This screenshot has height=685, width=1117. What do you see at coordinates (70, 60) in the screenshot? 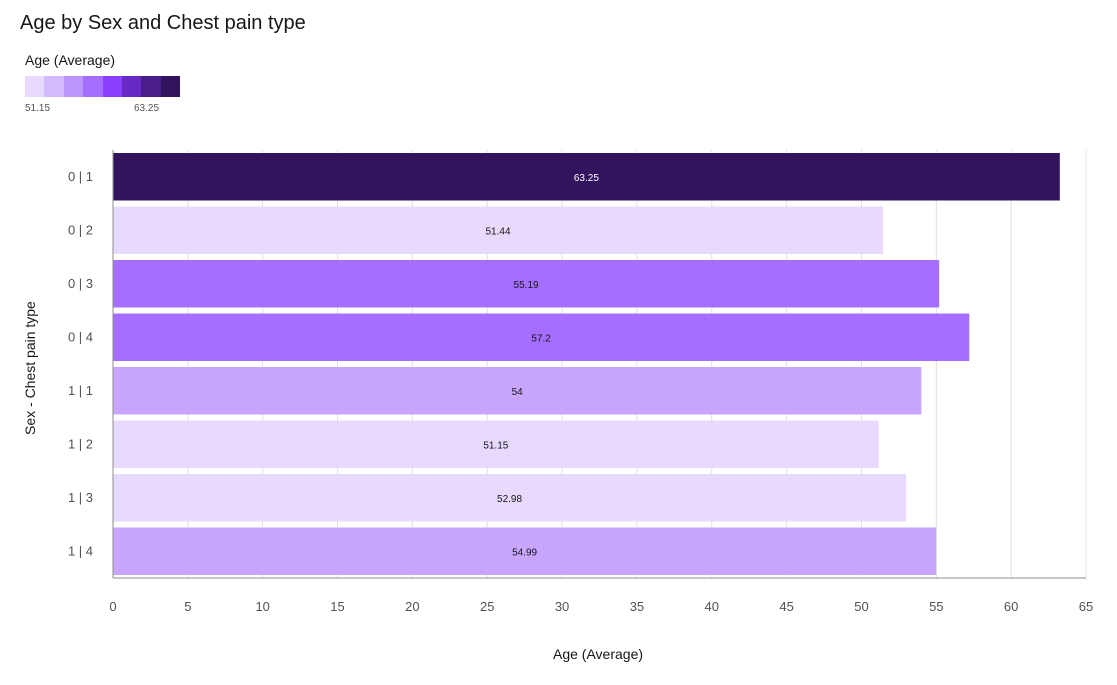
I see `legend-title: Age (Average)` at bounding box center [70, 60].